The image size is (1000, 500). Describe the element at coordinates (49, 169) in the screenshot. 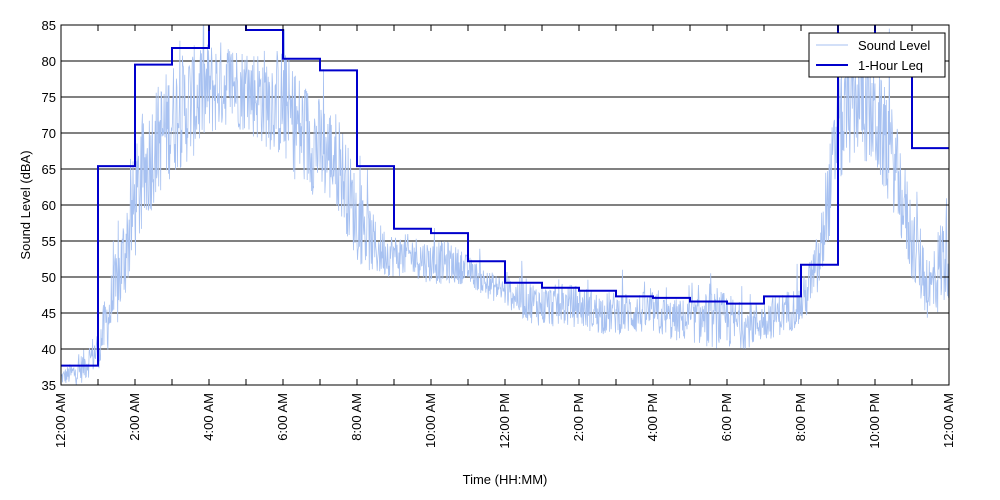

I see `y-tick-label: 65` at that location.